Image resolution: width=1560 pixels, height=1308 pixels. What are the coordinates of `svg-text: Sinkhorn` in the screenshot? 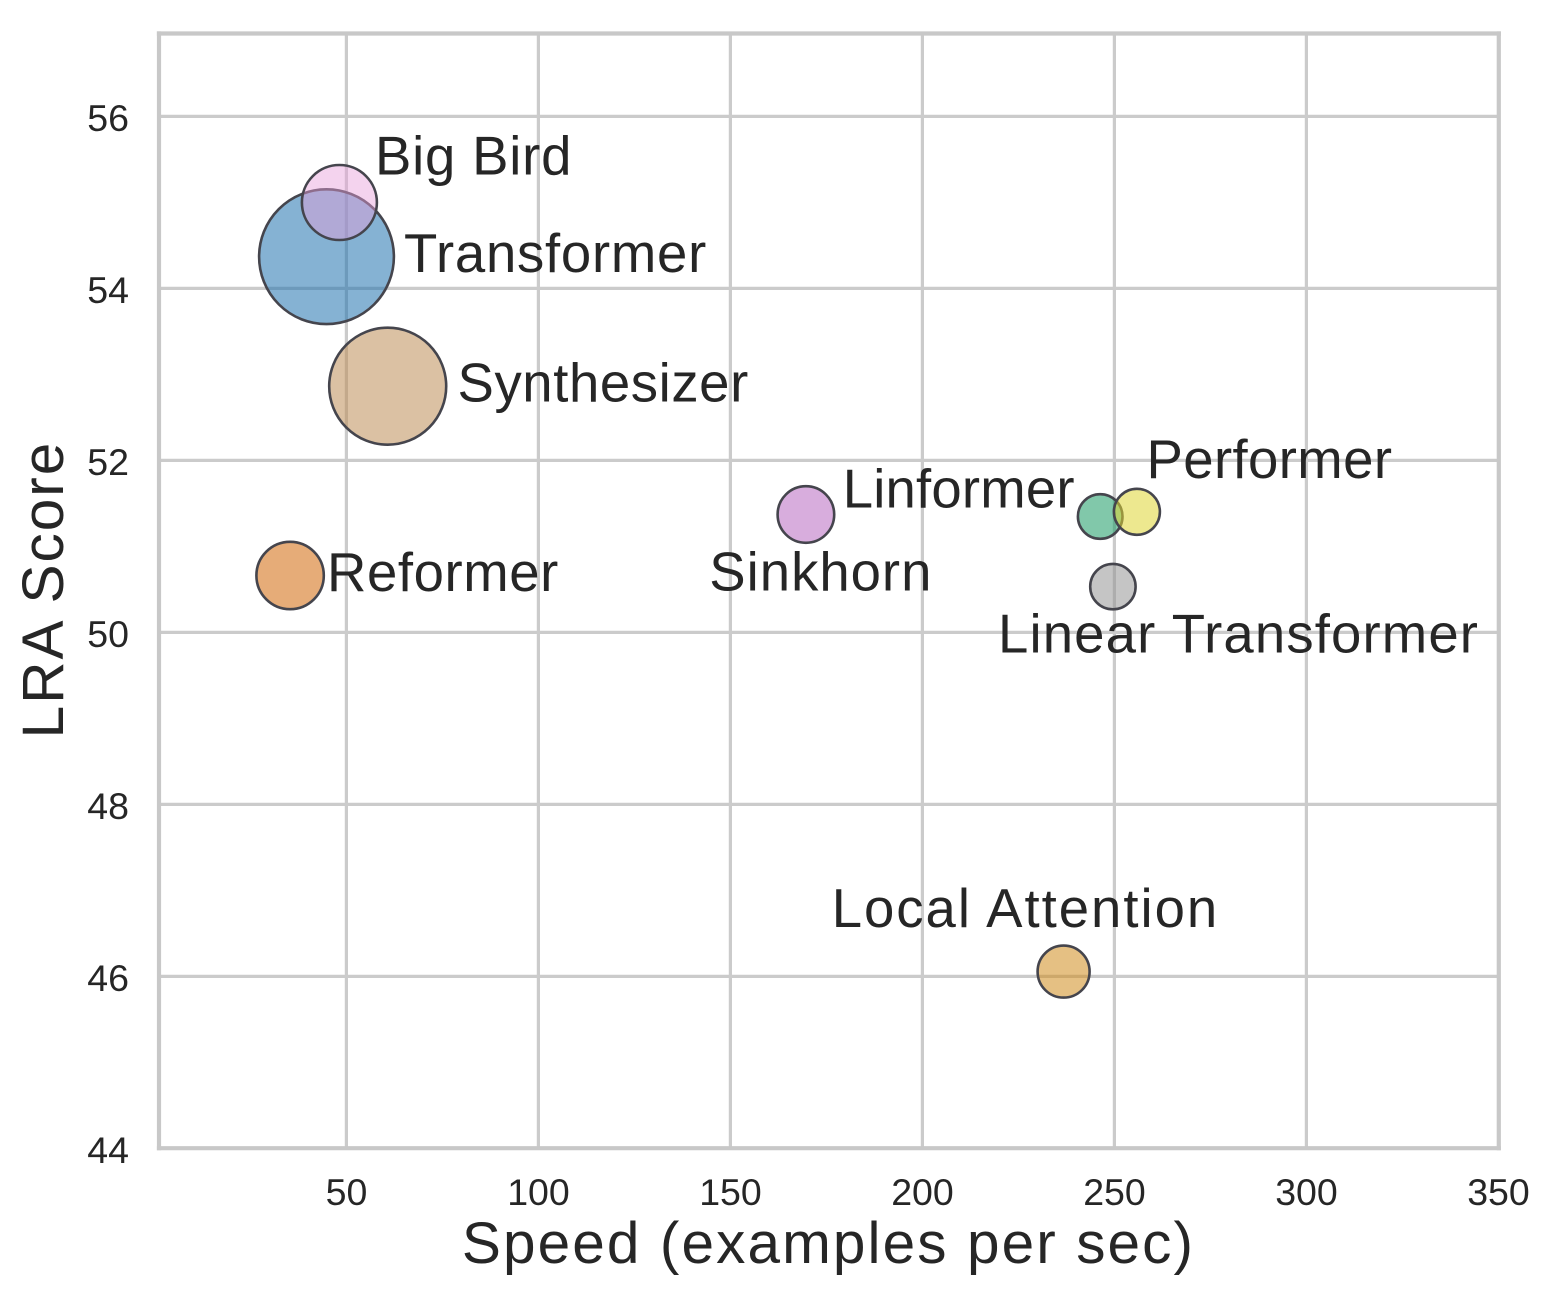 It's located at (820, 572).